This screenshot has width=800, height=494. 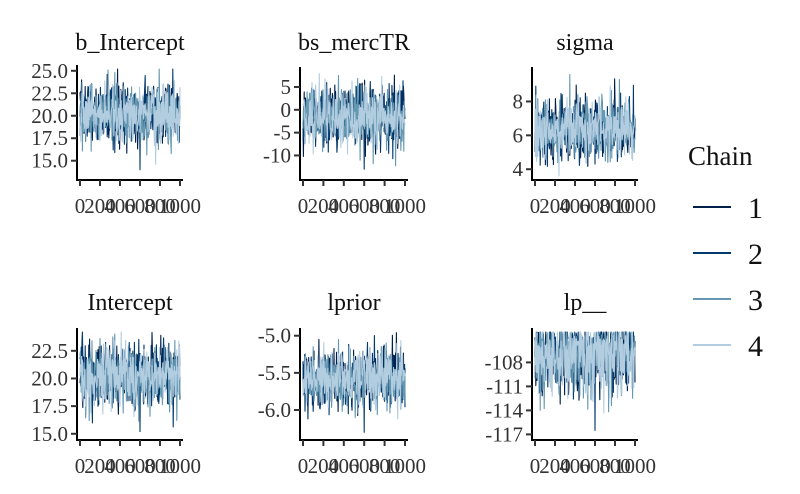 What do you see at coordinates (720, 156) in the screenshot?
I see `legend-title: Chain` at bounding box center [720, 156].